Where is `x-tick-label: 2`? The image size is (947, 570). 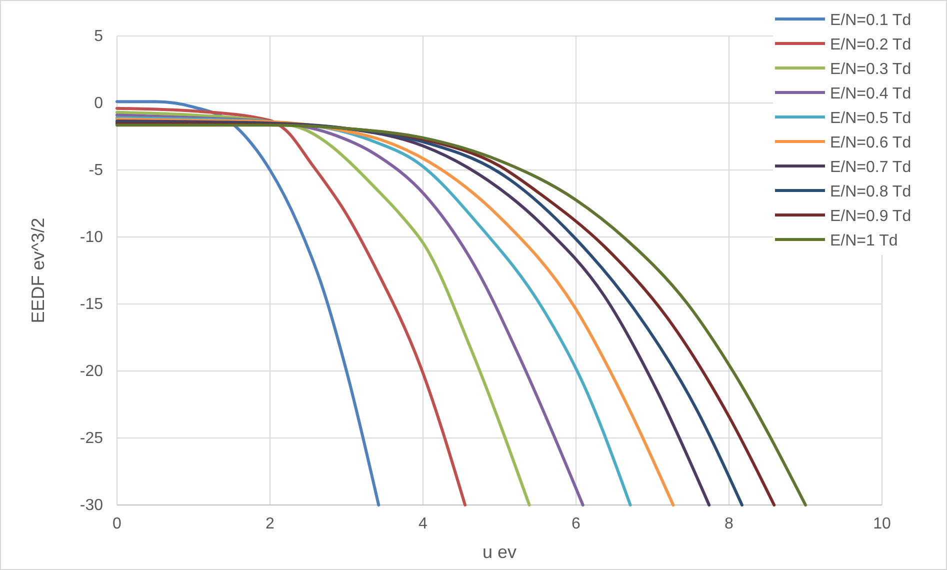 x-tick-label: 2 is located at coordinates (270, 523).